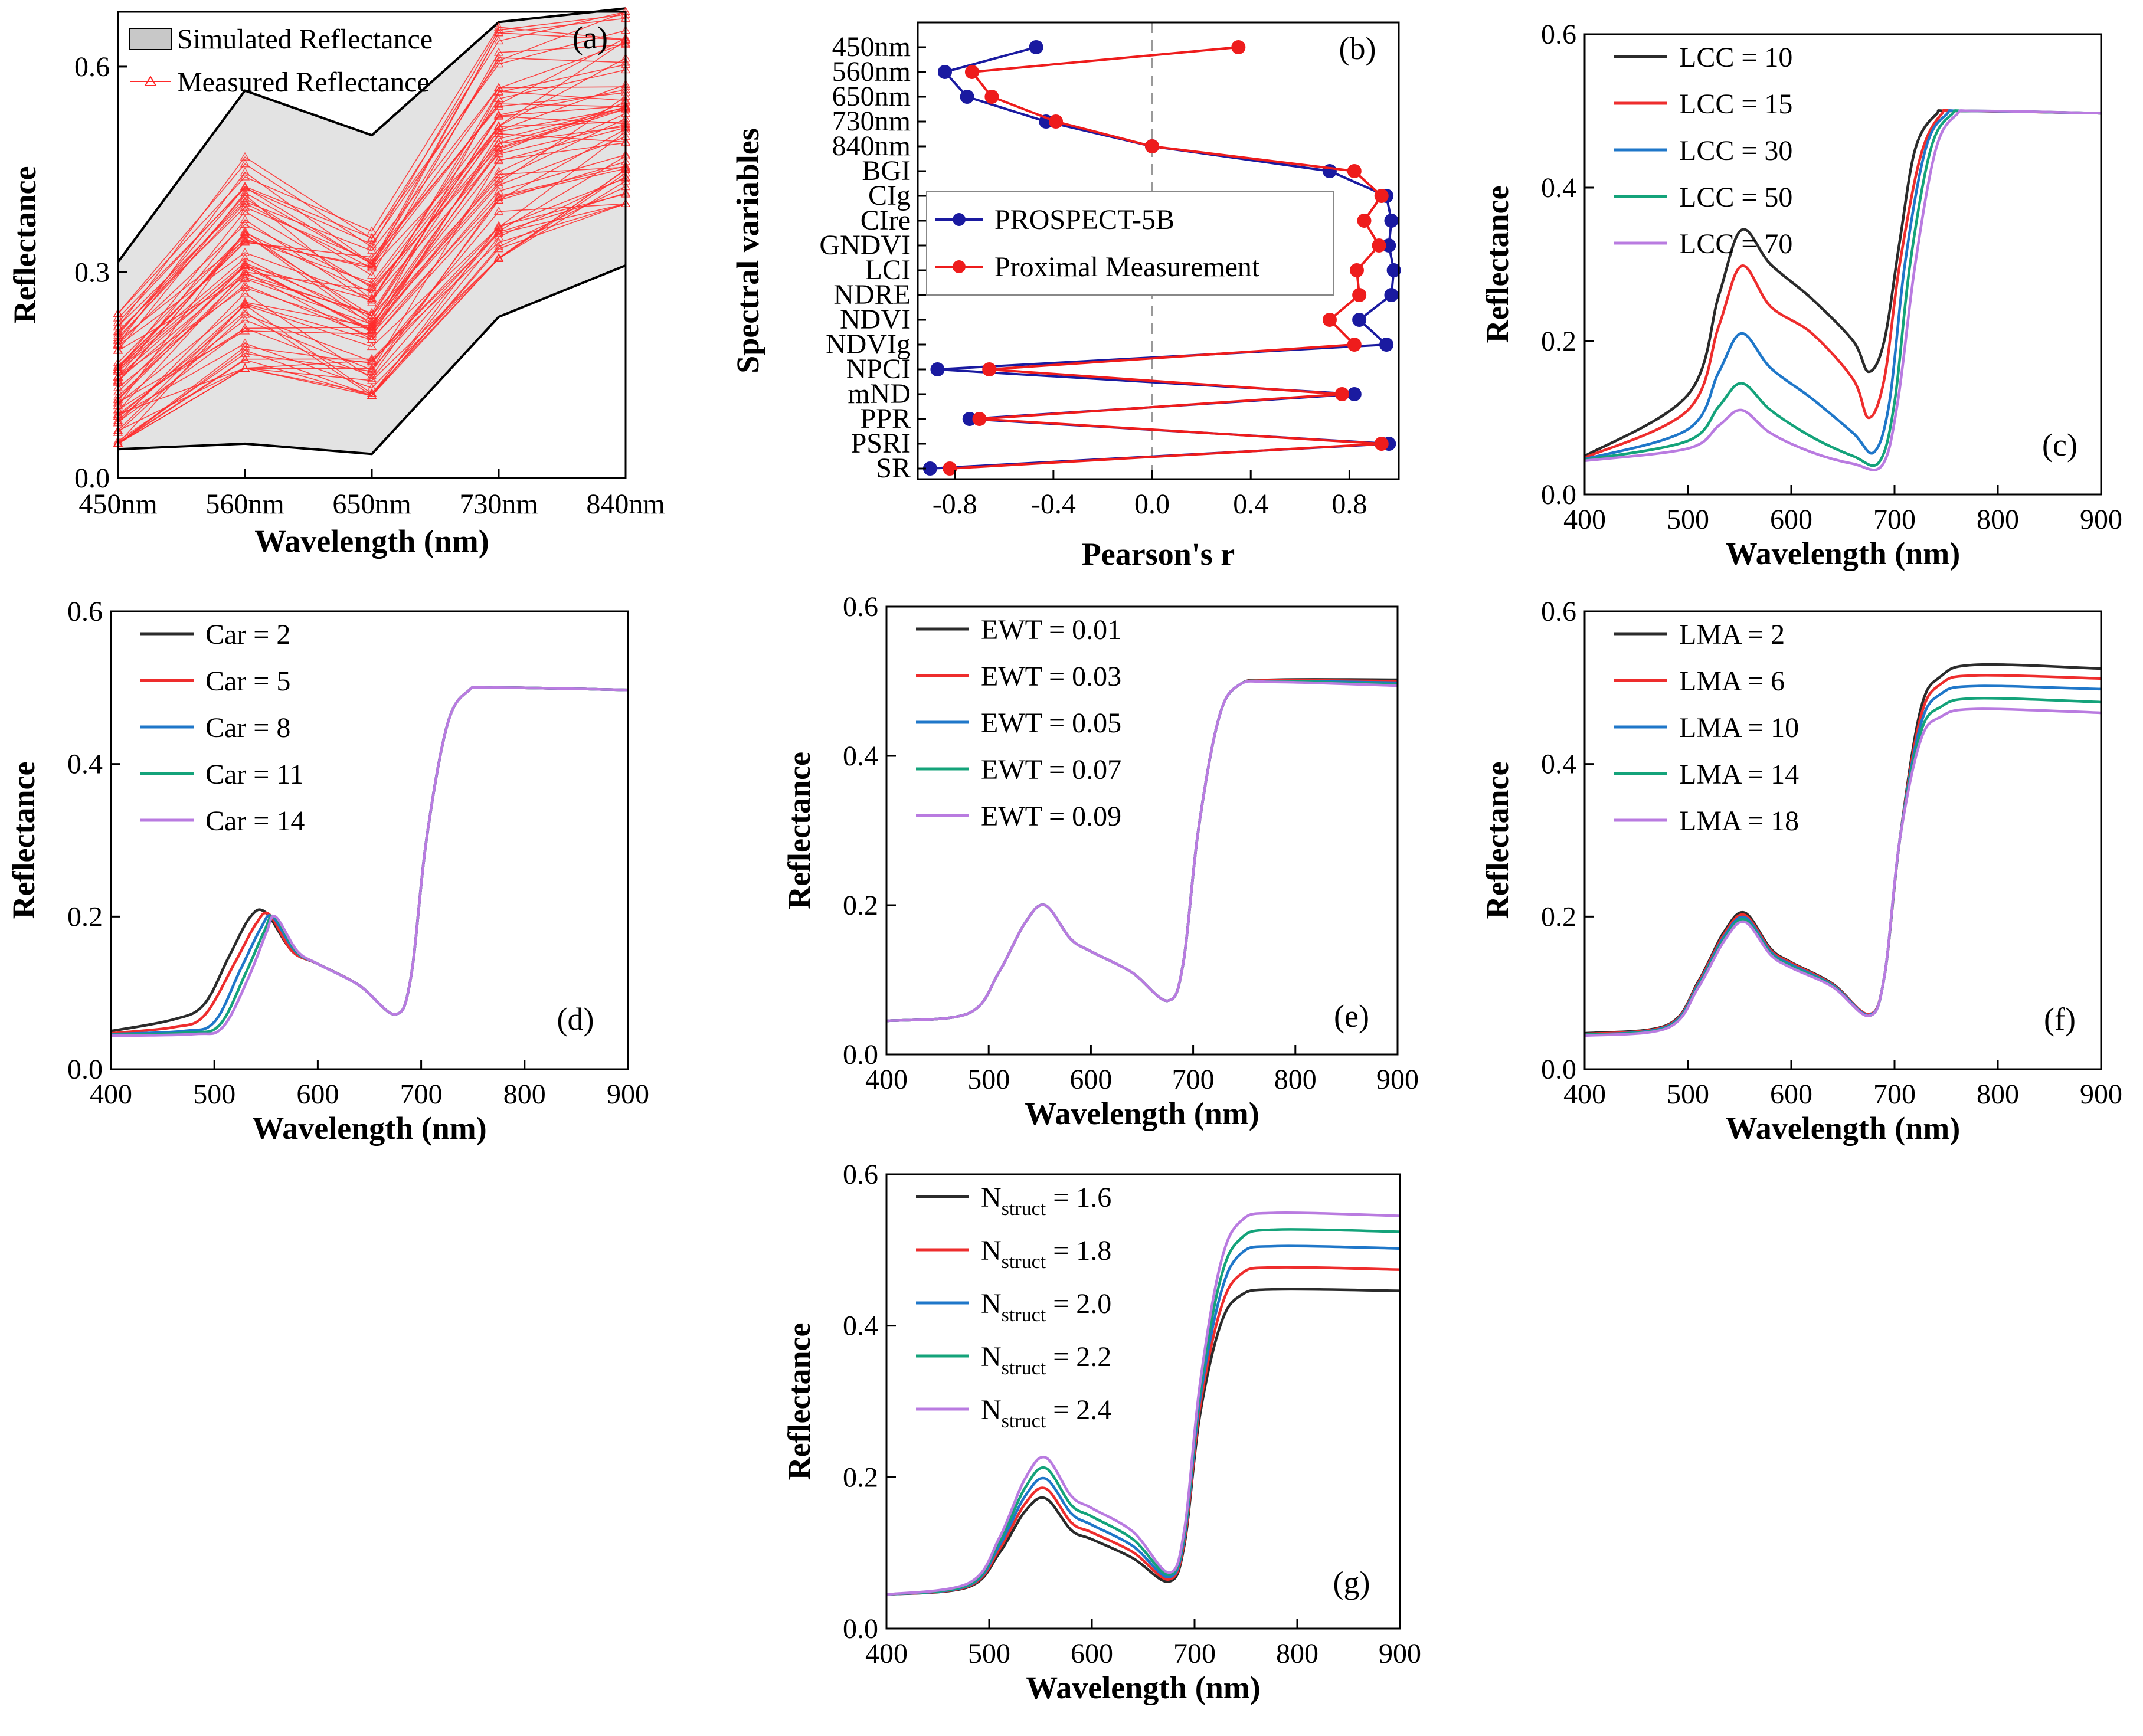 The height and width of the screenshot is (1736, 2143). What do you see at coordinates (575, 1019) in the screenshot?
I see `panel-label: (d)` at bounding box center [575, 1019].